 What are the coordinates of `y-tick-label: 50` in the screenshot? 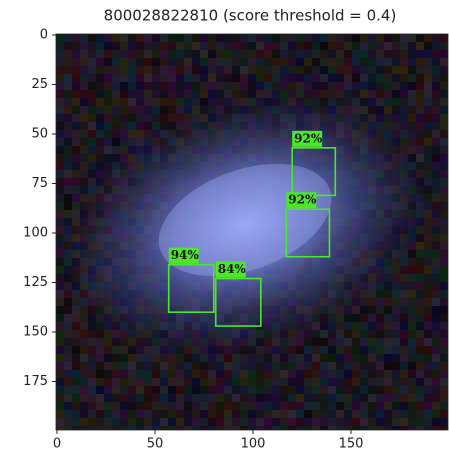 It's located at (39, 133).